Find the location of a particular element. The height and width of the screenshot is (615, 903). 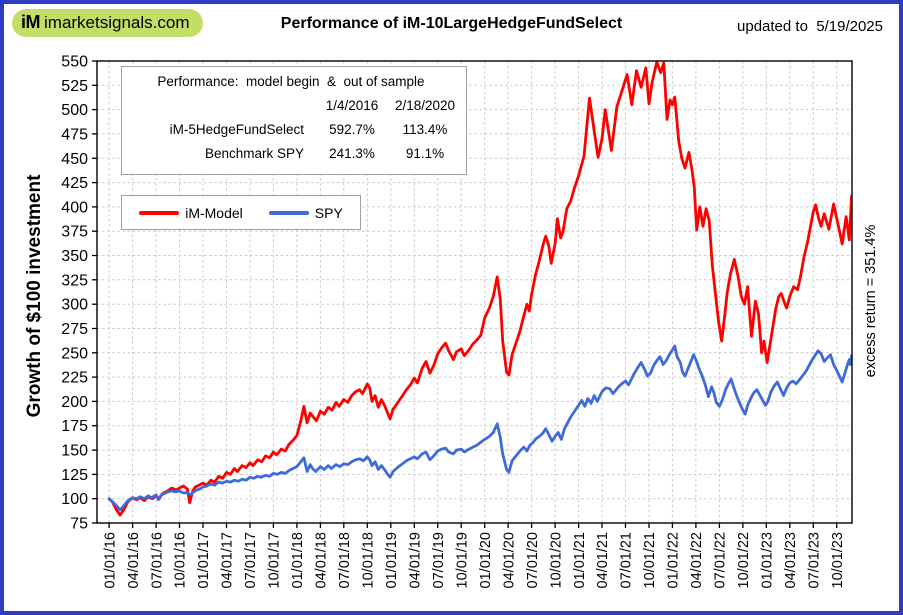

y-tick-label: 325 is located at coordinates (74, 280).